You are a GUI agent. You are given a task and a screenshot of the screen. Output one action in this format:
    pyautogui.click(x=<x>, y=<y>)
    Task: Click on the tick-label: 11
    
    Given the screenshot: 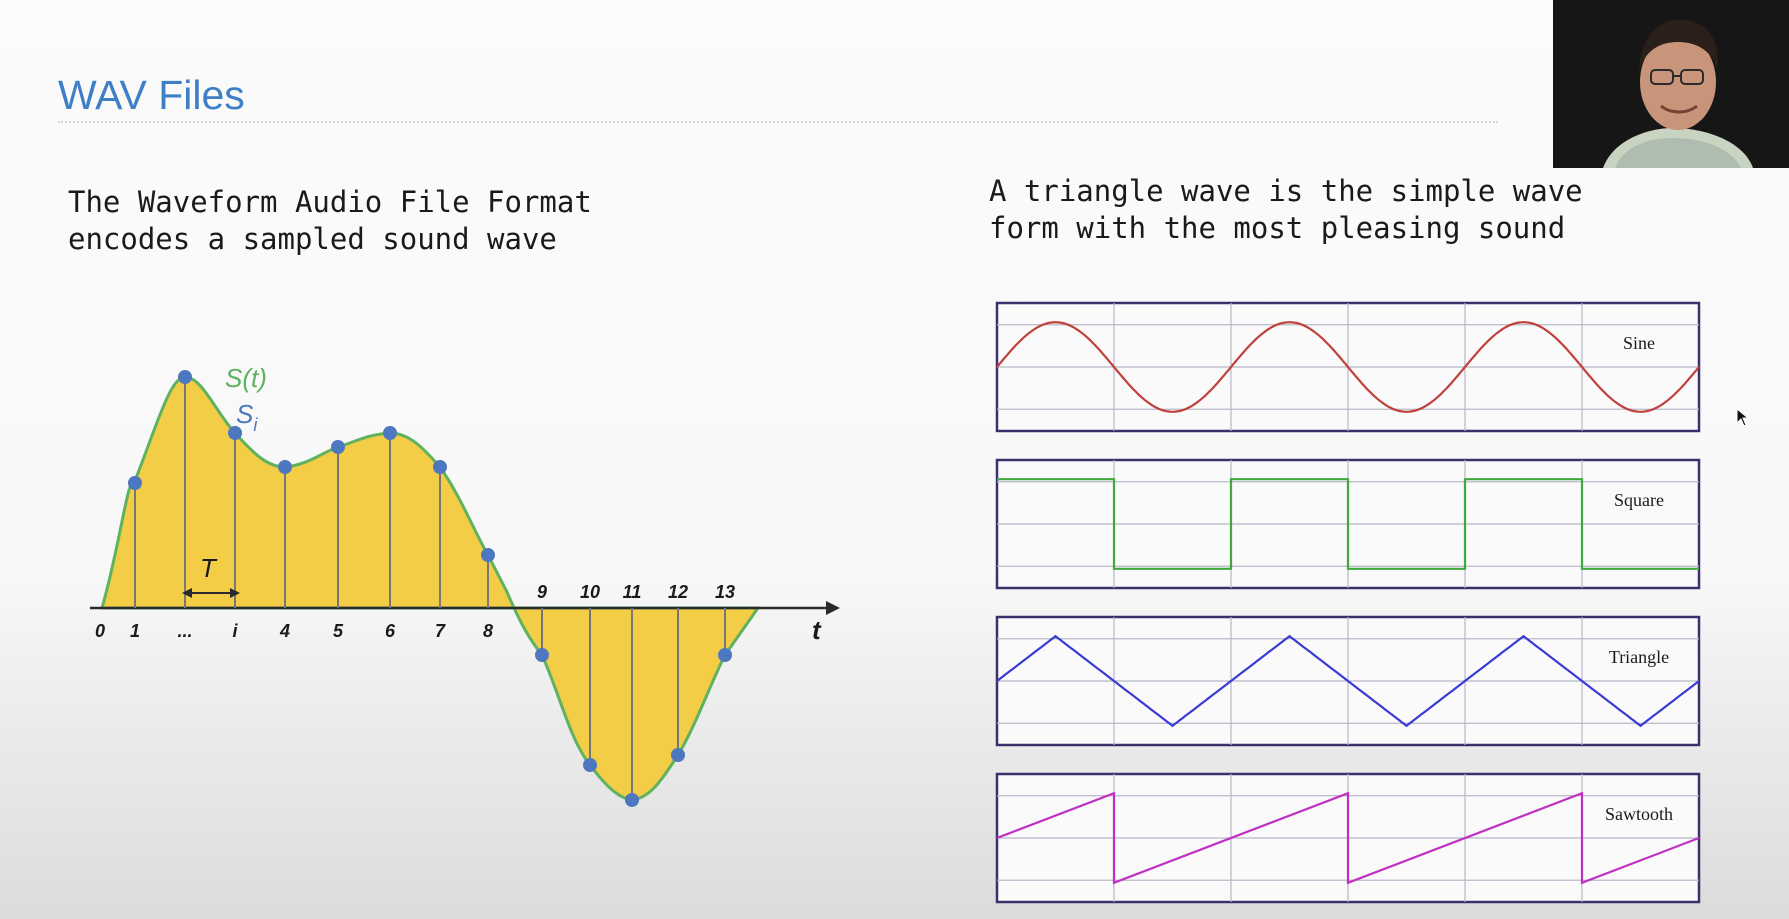 What is the action you would take?
    pyautogui.click(x=632, y=592)
    